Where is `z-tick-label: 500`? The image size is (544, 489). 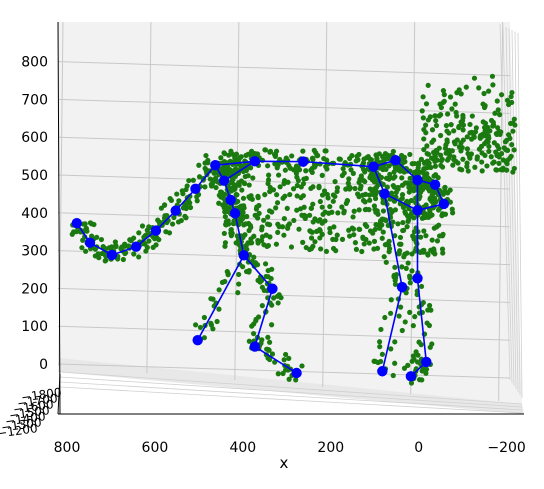
z-tick-label: 500 is located at coordinates (34, 176).